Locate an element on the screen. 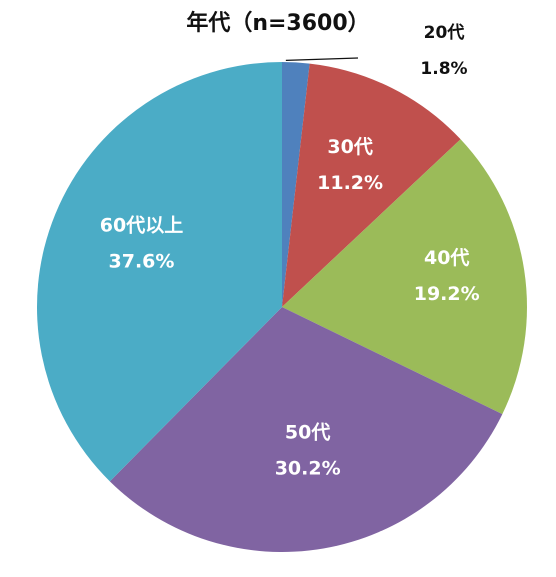  slice-value-label: 37.6% is located at coordinates (142, 261).